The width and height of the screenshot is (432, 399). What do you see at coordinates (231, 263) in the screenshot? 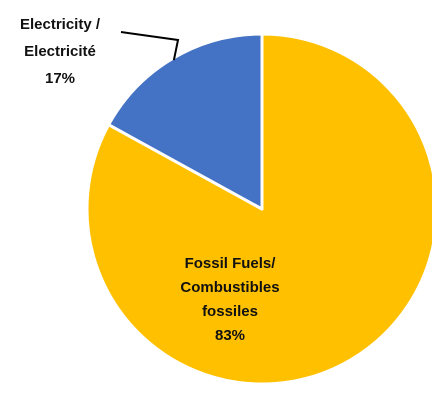
I see `slice-label-0-line-0: Fossil Fuels/` at bounding box center [231, 263].